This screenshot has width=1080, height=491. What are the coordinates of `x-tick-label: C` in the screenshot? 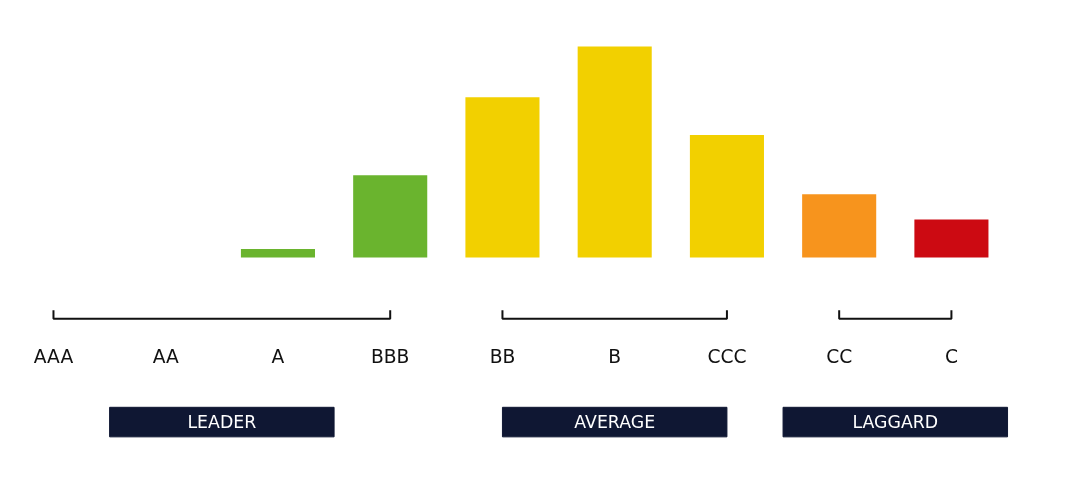 It's located at (951, 357).